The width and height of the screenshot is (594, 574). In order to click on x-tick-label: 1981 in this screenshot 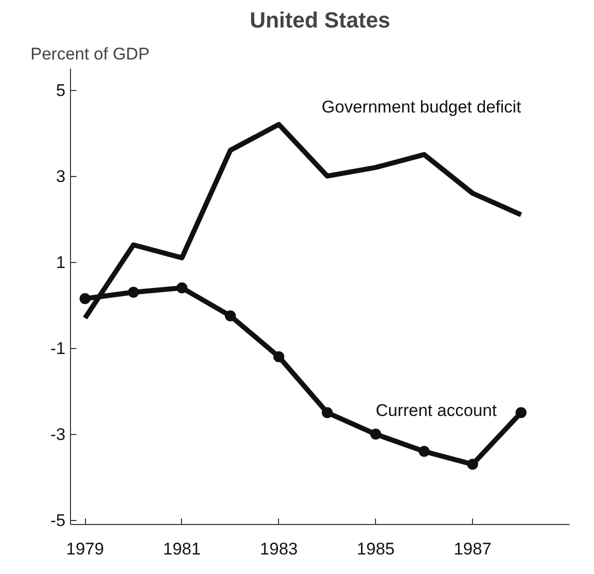, I will do `click(182, 549)`.